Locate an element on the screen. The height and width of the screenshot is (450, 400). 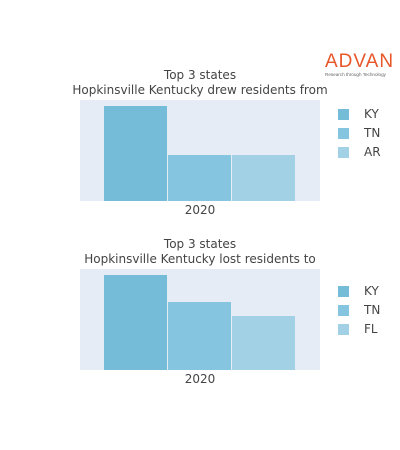
bar-fl is located at coordinates (263, 342).